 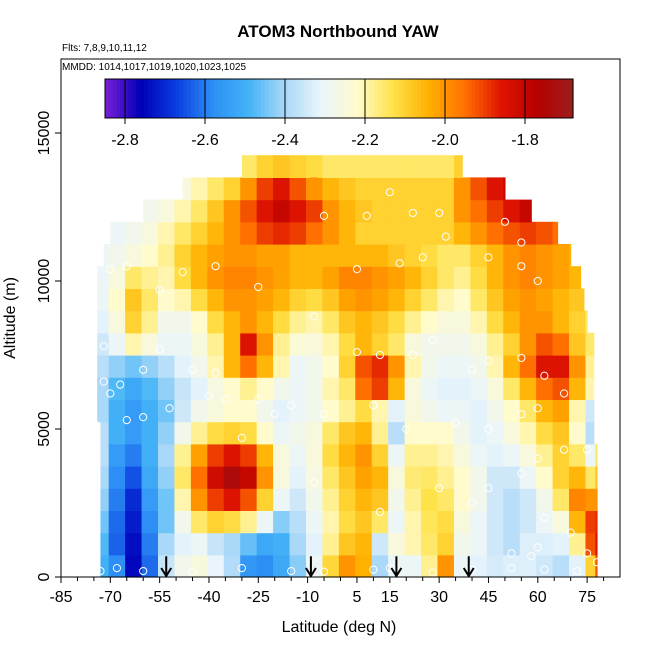 I want to click on x-tick-label: -25, so click(x=258, y=597).